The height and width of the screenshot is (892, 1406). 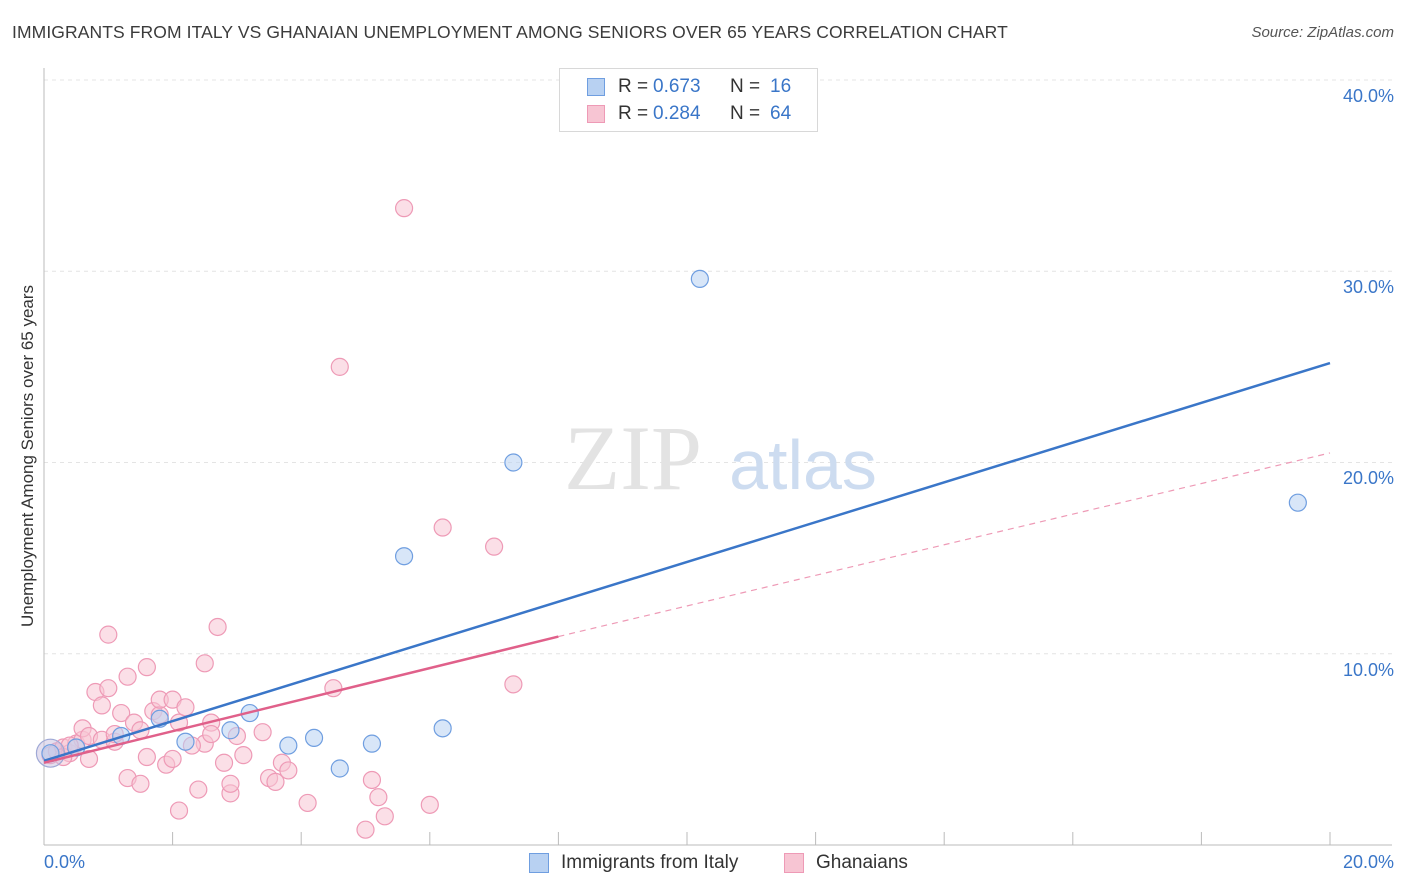 What do you see at coordinates (1368, 96) in the screenshot?
I see `y-tick-label: 40.0%` at bounding box center [1368, 96].